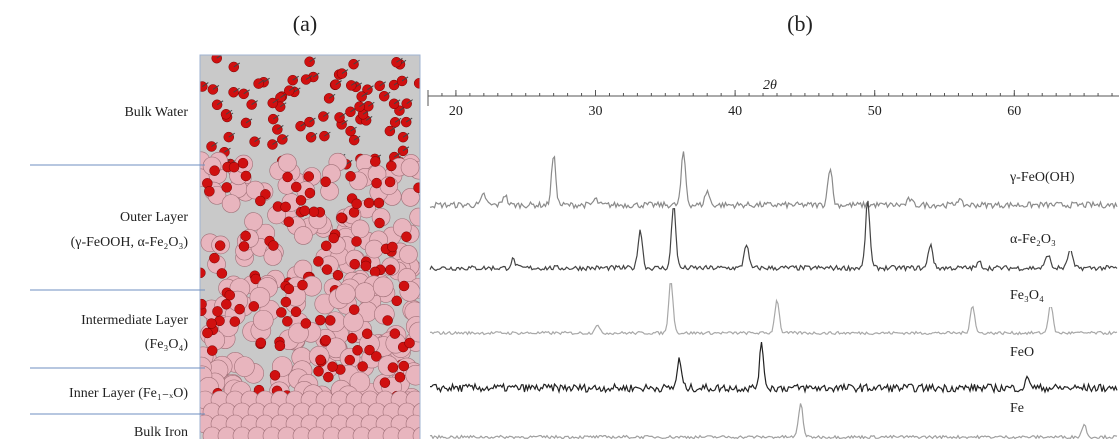  Describe the element at coordinates (1027, 295) in the screenshot. I see `series-label: Fe₃O₄` at that location.